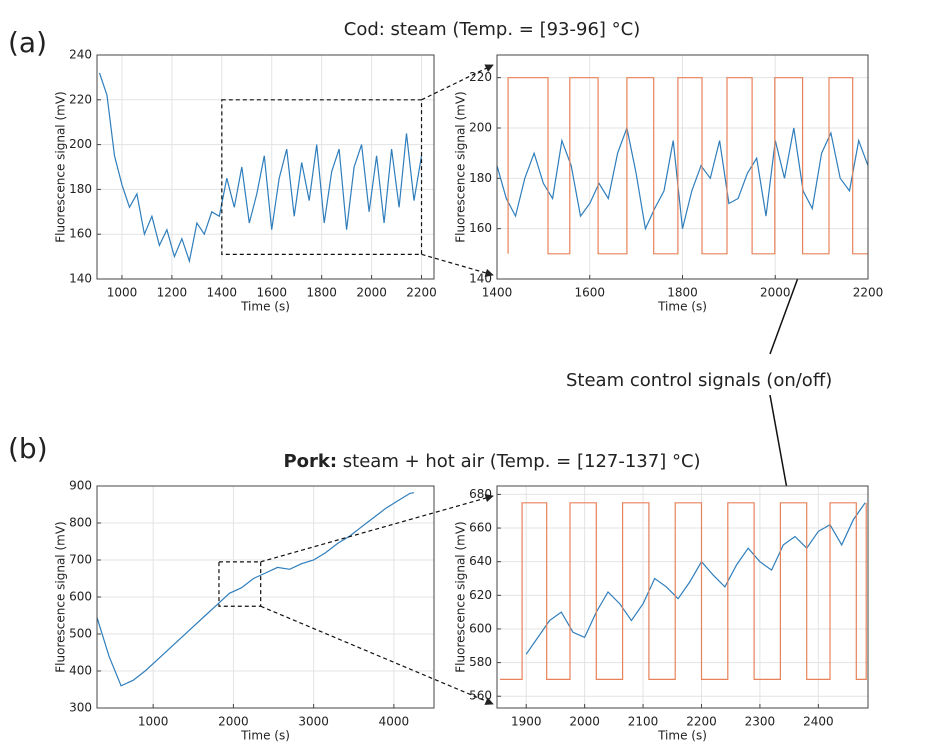  I want to click on panel-label: (b), so click(28, 448).